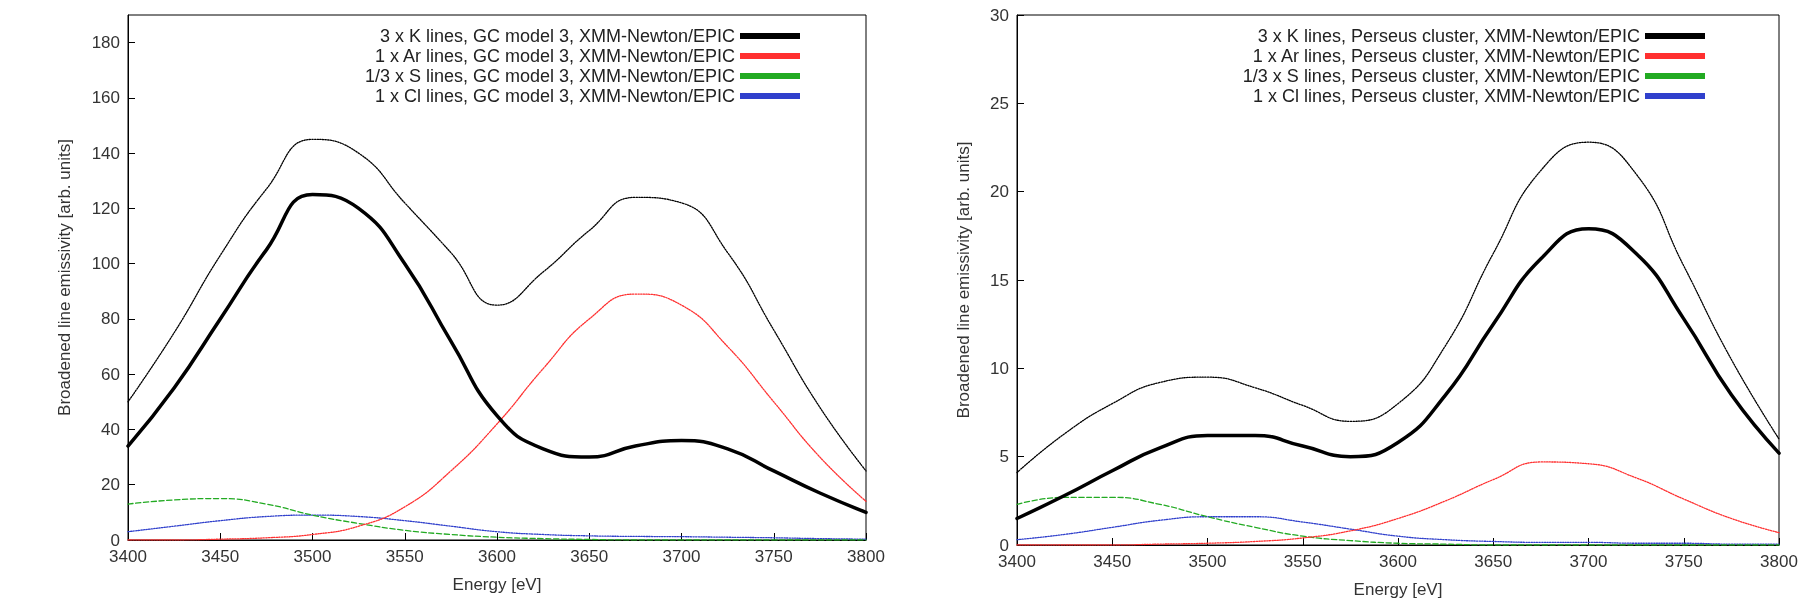 The image size is (1810, 611). Describe the element at coordinates (105, 98) in the screenshot. I see `y-tick-label: 160` at that location.